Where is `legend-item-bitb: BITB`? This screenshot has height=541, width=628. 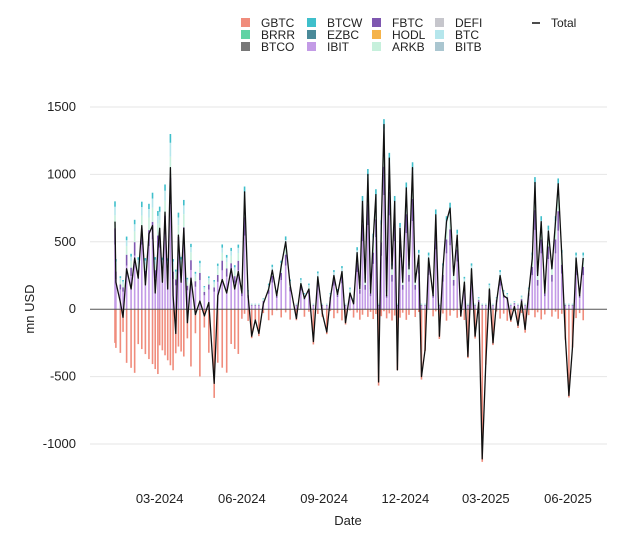
legend-item-bitb: BITB is located at coordinates (458, 47).